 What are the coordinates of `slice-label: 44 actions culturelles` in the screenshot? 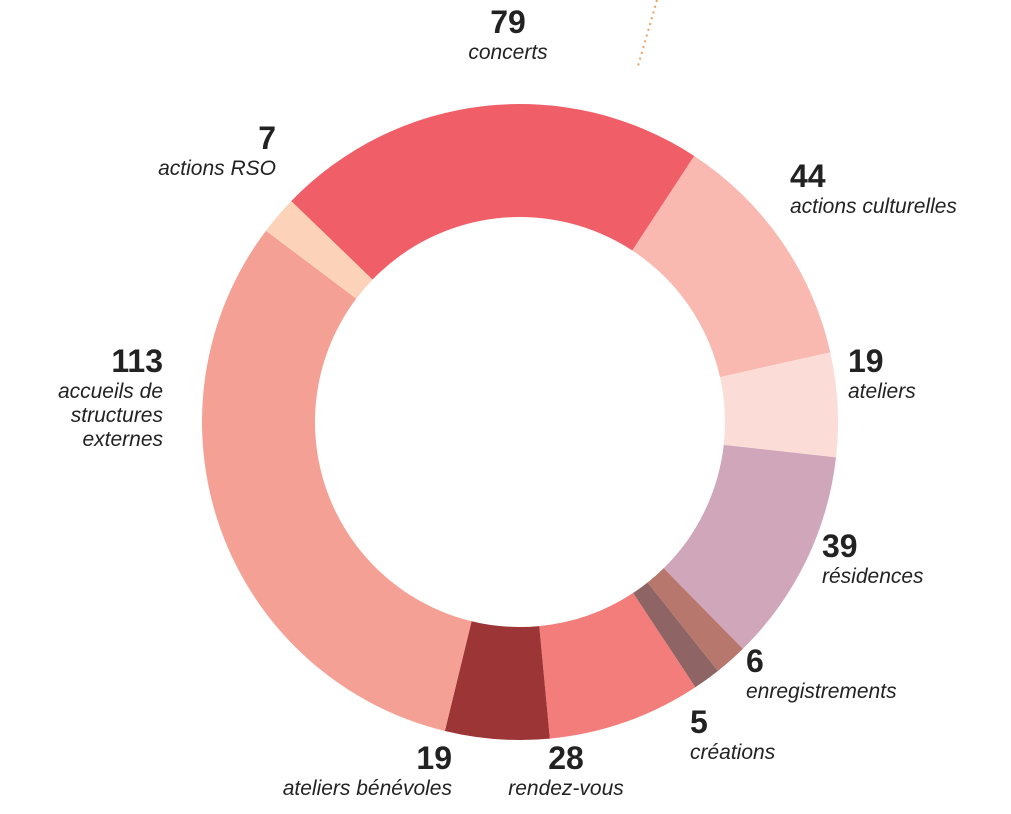 It's located at (873, 188).